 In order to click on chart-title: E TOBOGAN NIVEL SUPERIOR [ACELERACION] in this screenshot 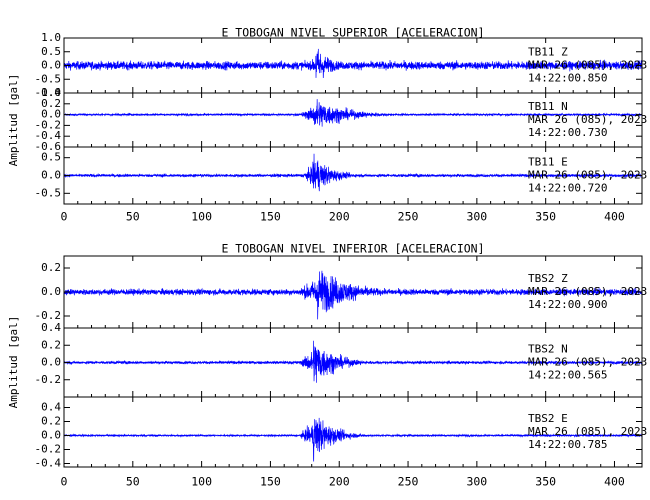, I will do `click(352, 33)`.